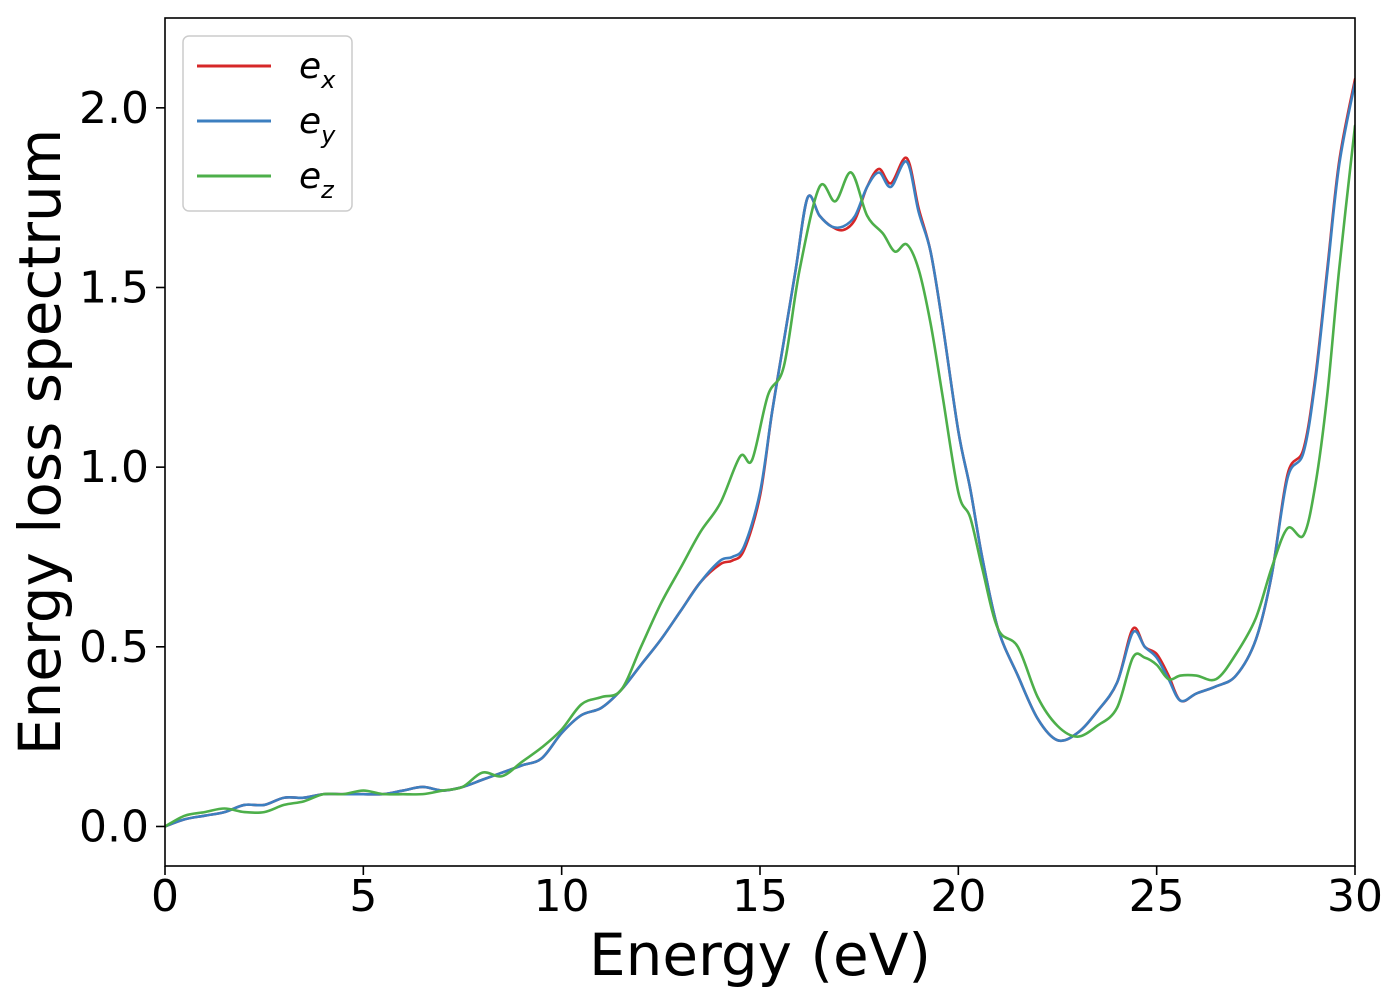 The height and width of the screenshot is (1000, 1400). What do you see at coordinates (328, 80) in the screenshot?
I see `legend-label-sub: x` at bounding box center [328, 80].